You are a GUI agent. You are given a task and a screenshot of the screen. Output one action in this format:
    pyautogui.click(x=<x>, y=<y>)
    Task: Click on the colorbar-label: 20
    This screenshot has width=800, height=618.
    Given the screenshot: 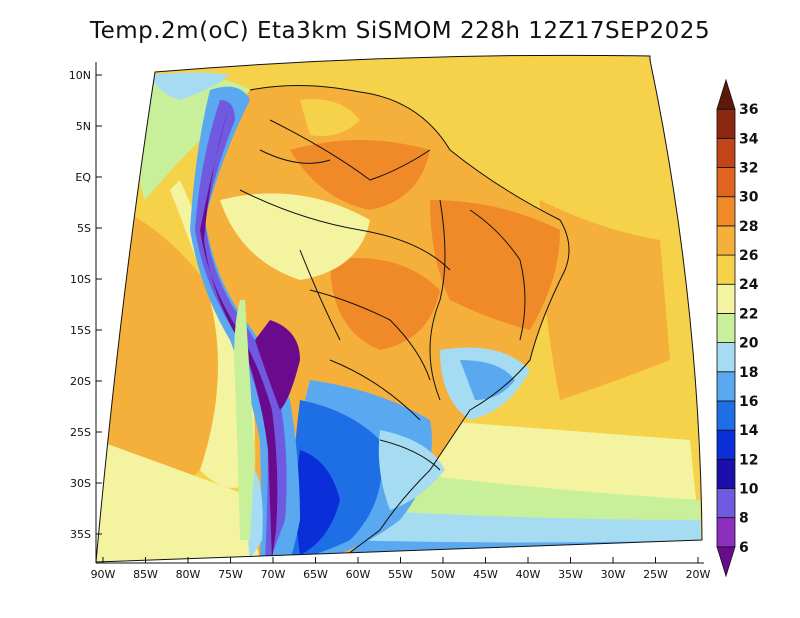 What is the action you would take?
    pyautogui.click(x=749, y=344)
    